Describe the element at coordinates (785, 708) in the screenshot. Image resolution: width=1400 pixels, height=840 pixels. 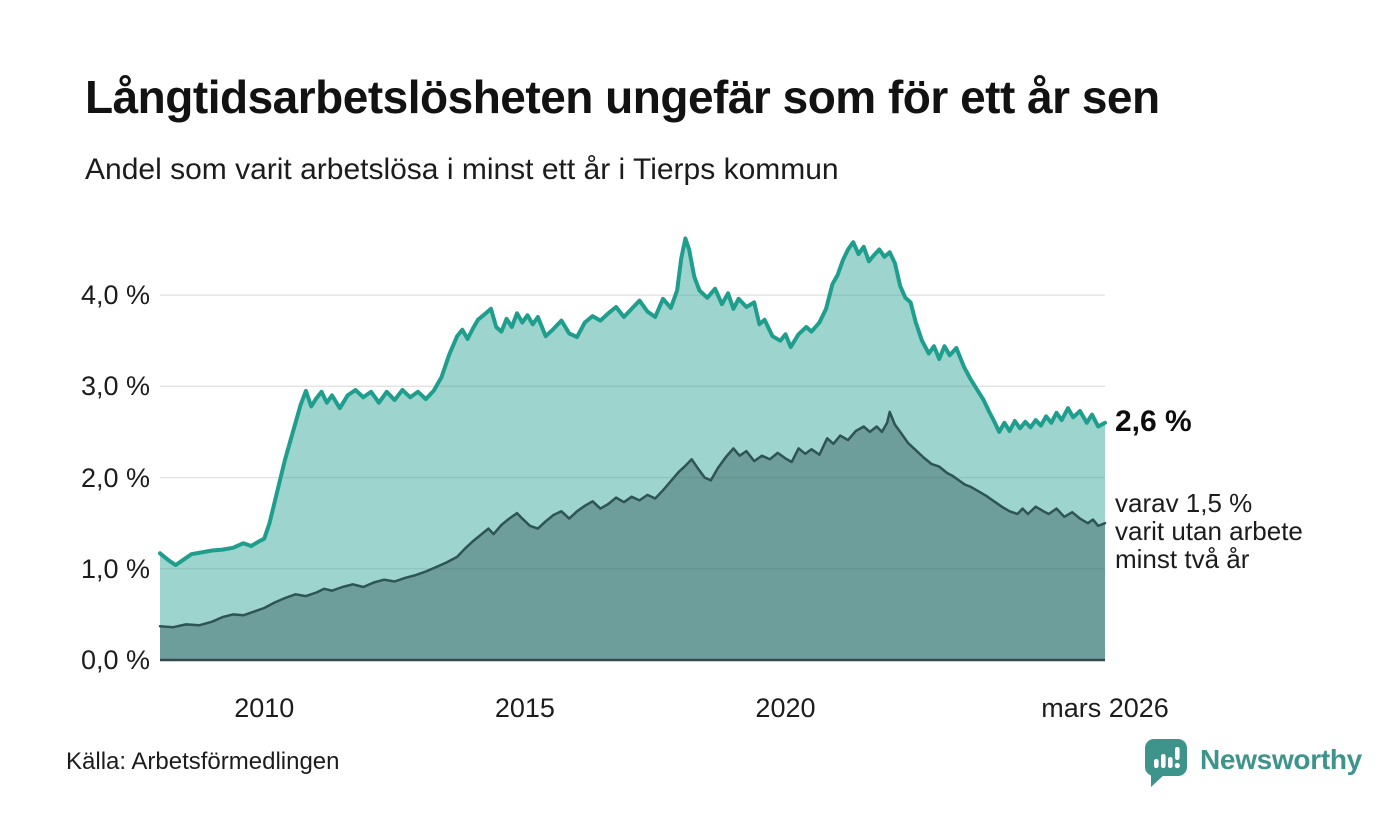
I see `x-axis-tick-label: 2020` at that location.